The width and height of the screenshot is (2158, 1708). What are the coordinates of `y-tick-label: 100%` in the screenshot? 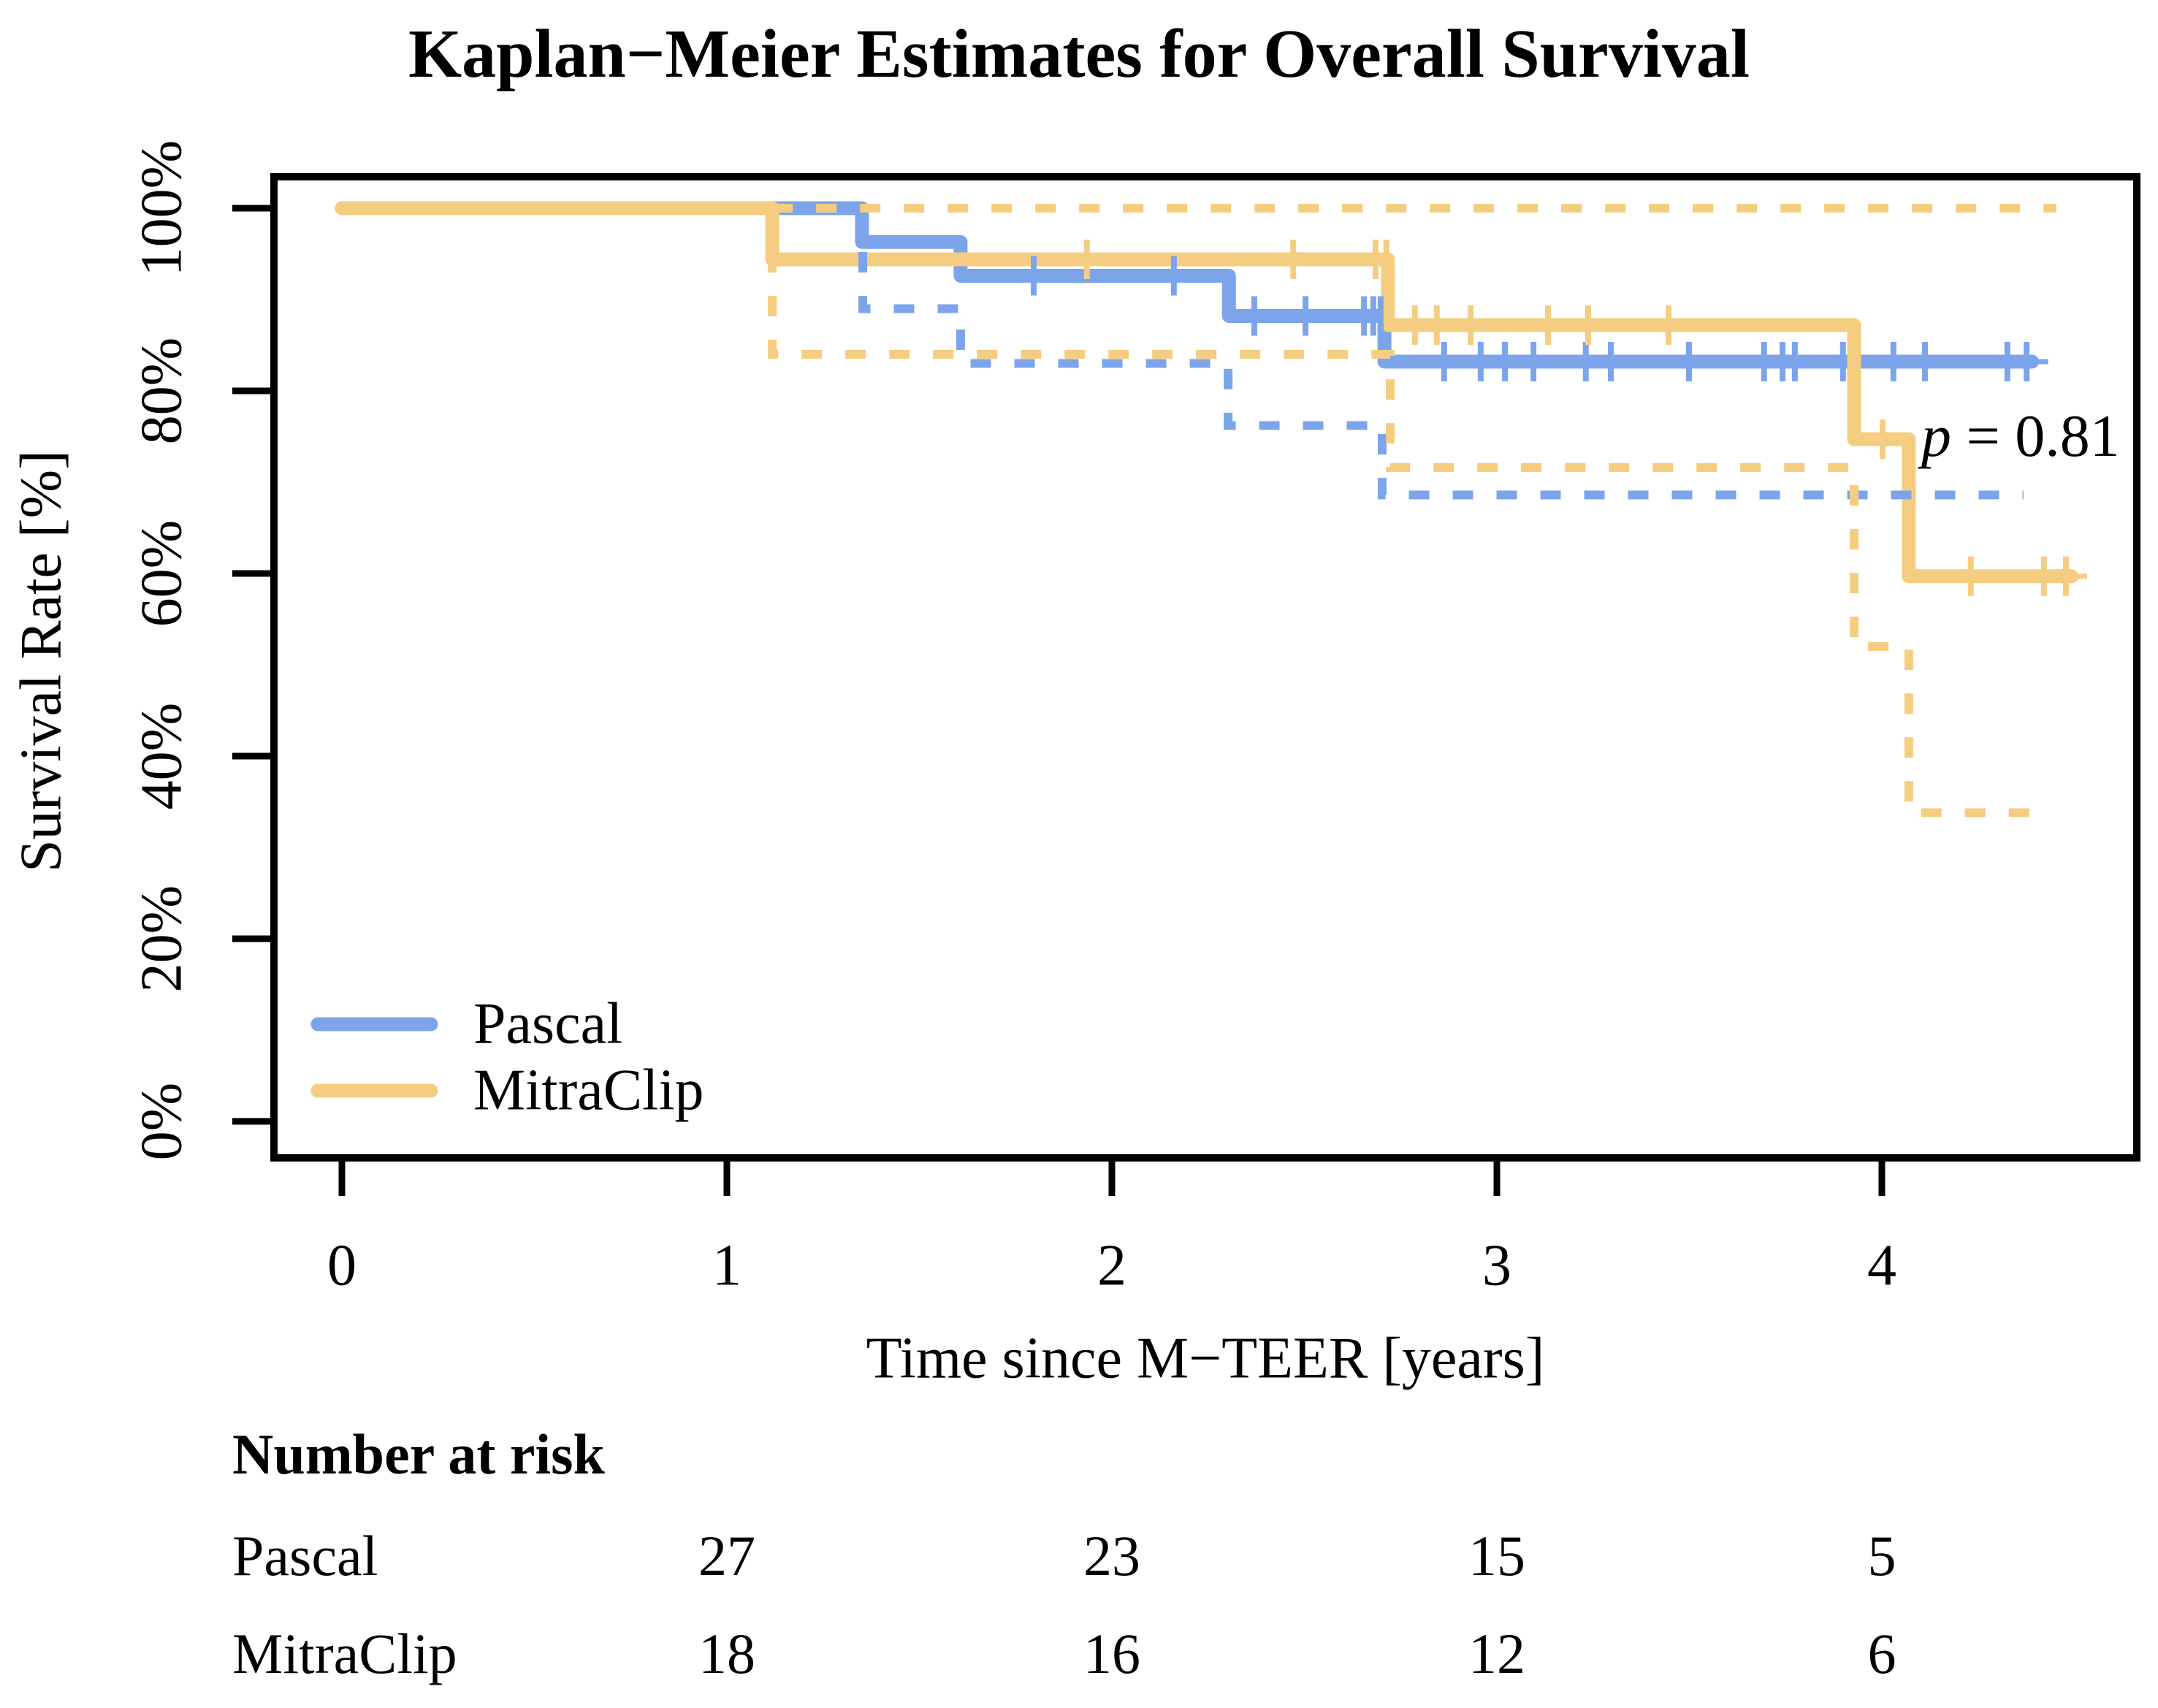 It's located at (161, 209).